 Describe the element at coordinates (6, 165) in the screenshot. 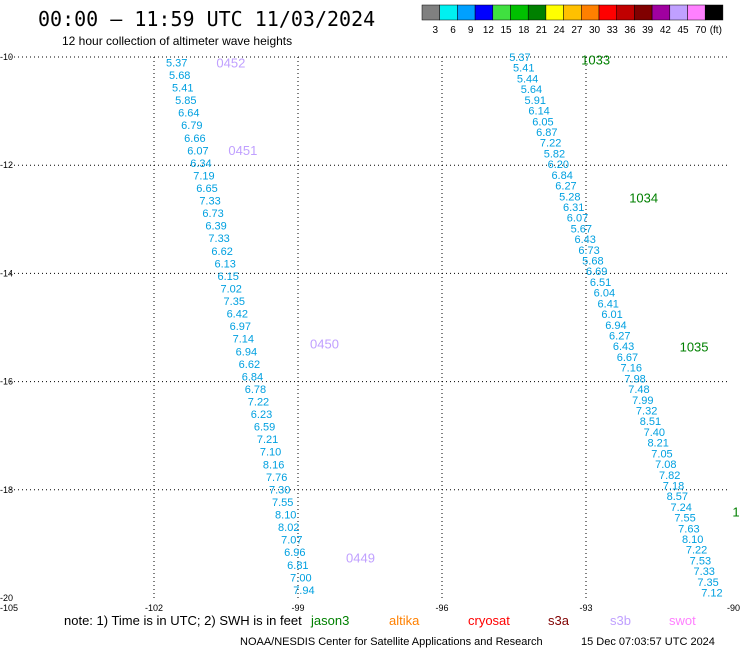

I see `y-tick-label: -12` at that location.